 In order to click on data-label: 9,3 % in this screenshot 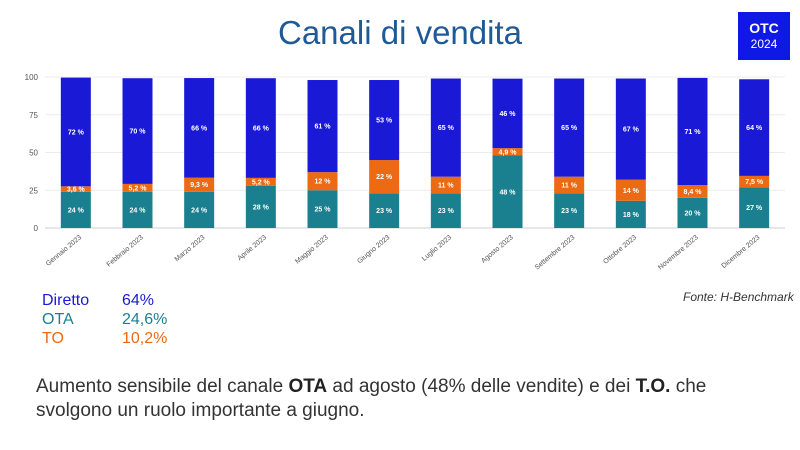, I will do `click(199, 185)`.